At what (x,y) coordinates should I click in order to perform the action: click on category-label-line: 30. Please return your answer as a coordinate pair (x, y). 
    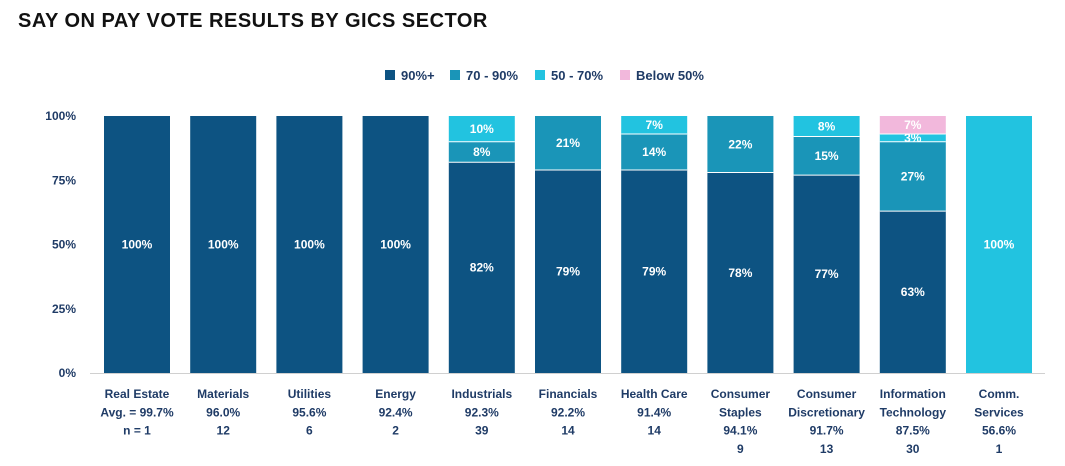
    Looking at the image, I should click on (913, 449).